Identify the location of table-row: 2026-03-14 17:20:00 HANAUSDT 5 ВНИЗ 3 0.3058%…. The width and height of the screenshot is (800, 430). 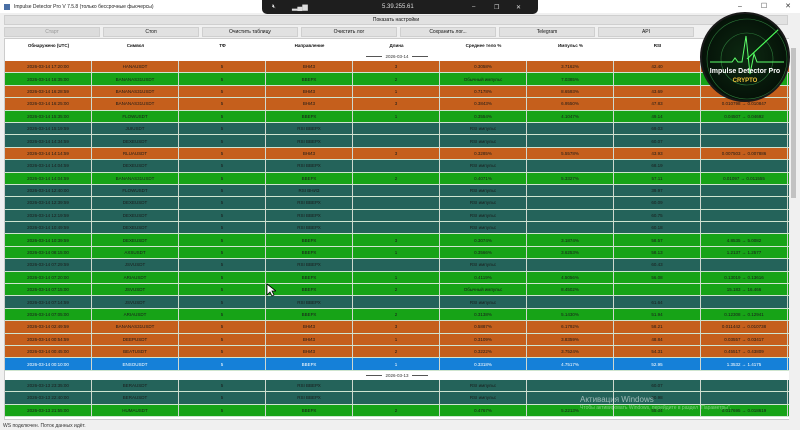
(397, 67).